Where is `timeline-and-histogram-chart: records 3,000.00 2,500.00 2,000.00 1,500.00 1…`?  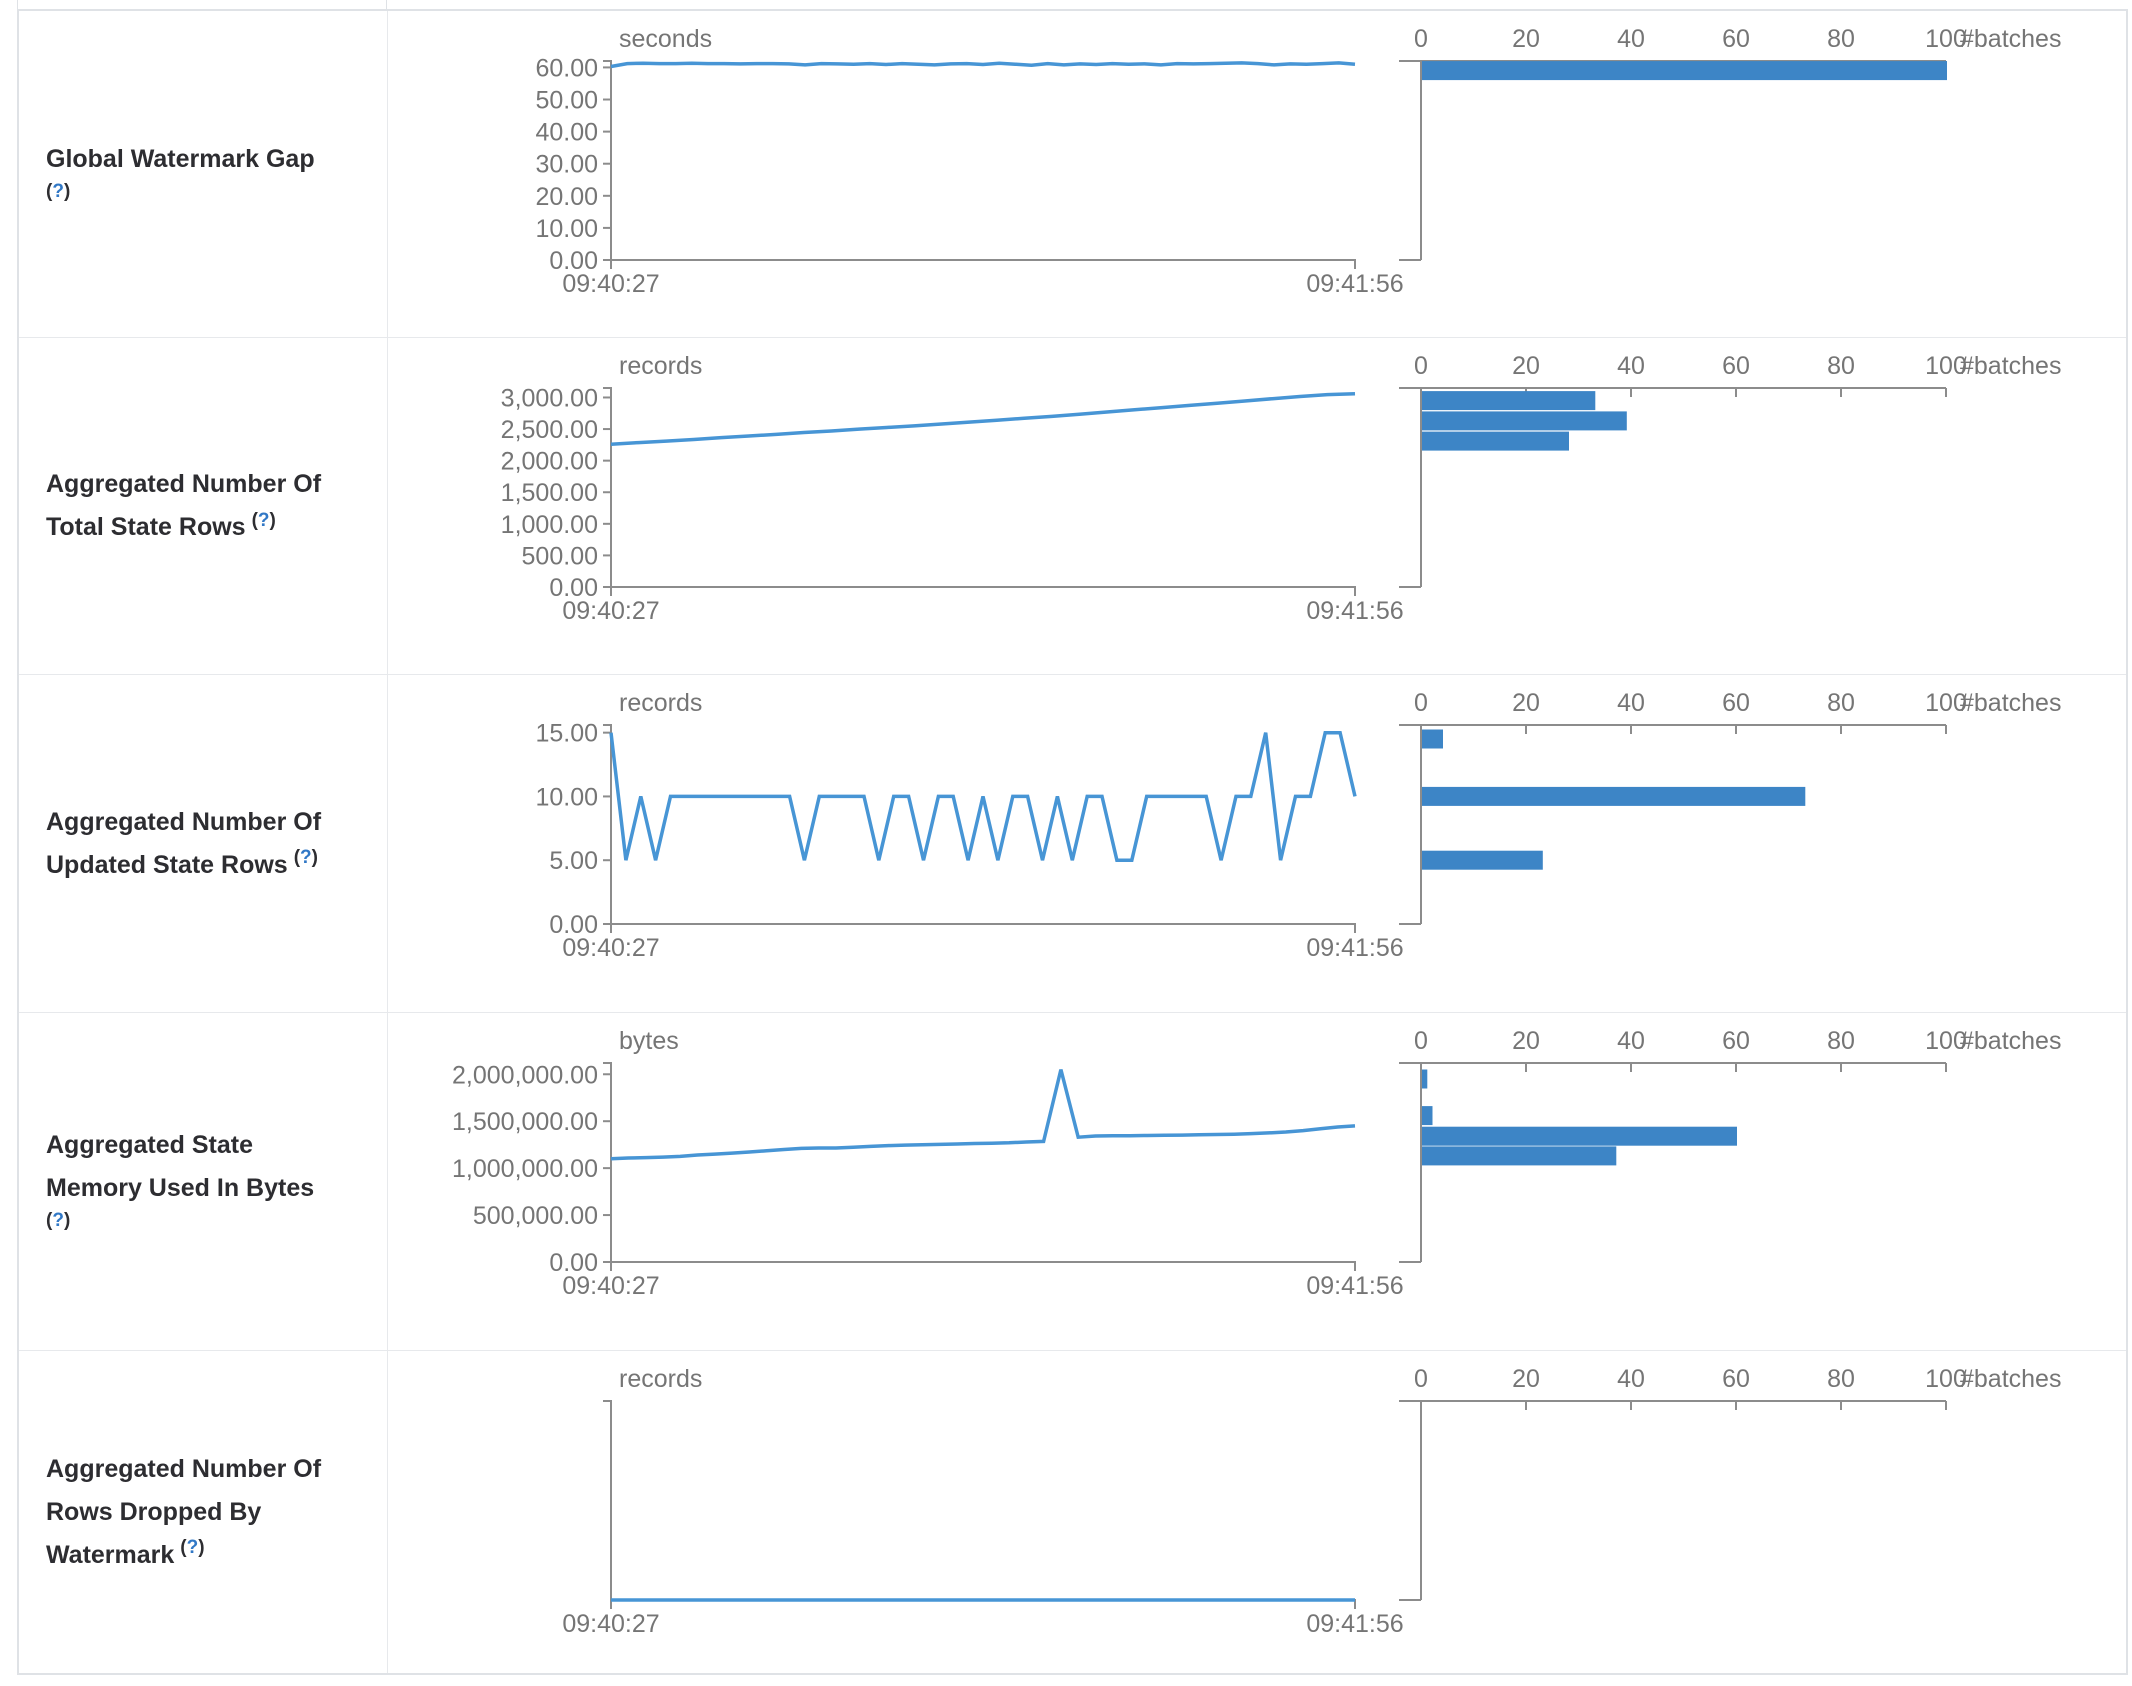
timeline-and-histogram-chart: records 3,000.00 2,500.00 2,000.00 1,500.00 1… is located at coordinates (1281, 488).